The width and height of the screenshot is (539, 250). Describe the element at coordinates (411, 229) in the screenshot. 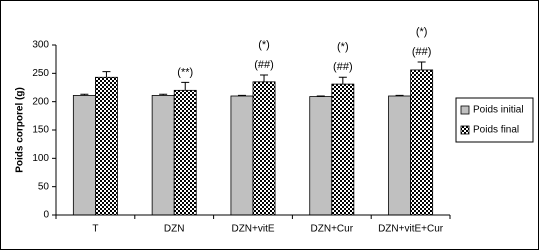

I see `x-tick-label: DZN+vitE+Cur` at that location.